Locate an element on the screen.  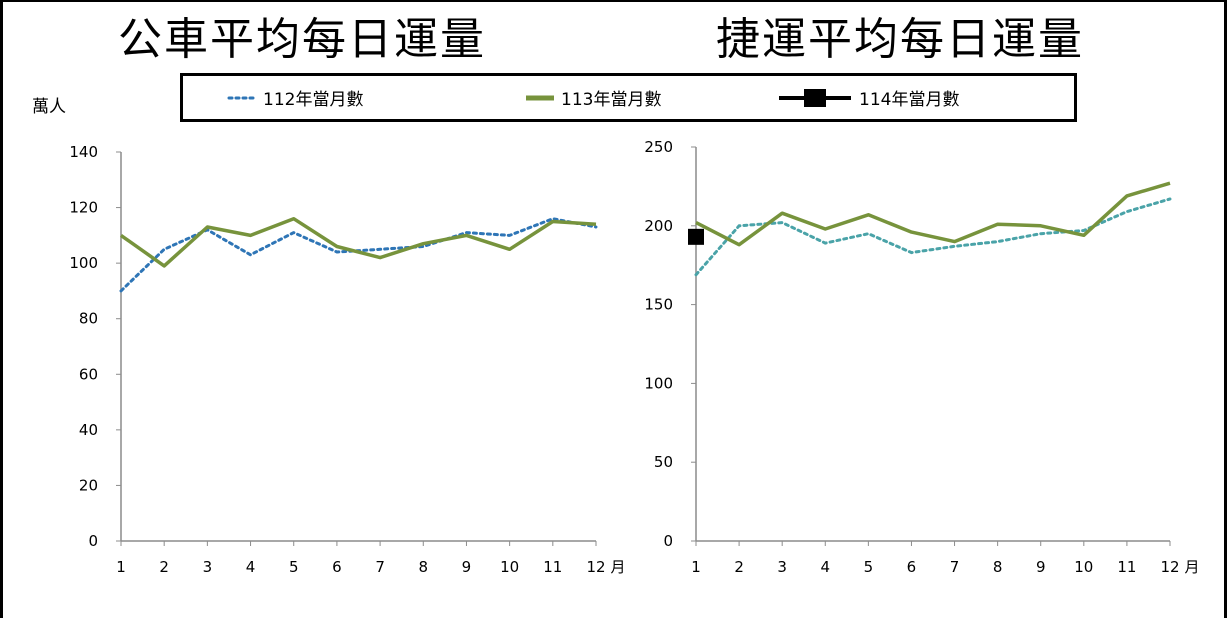
y-tick-label: 20 is located at coordinates (88, 485).